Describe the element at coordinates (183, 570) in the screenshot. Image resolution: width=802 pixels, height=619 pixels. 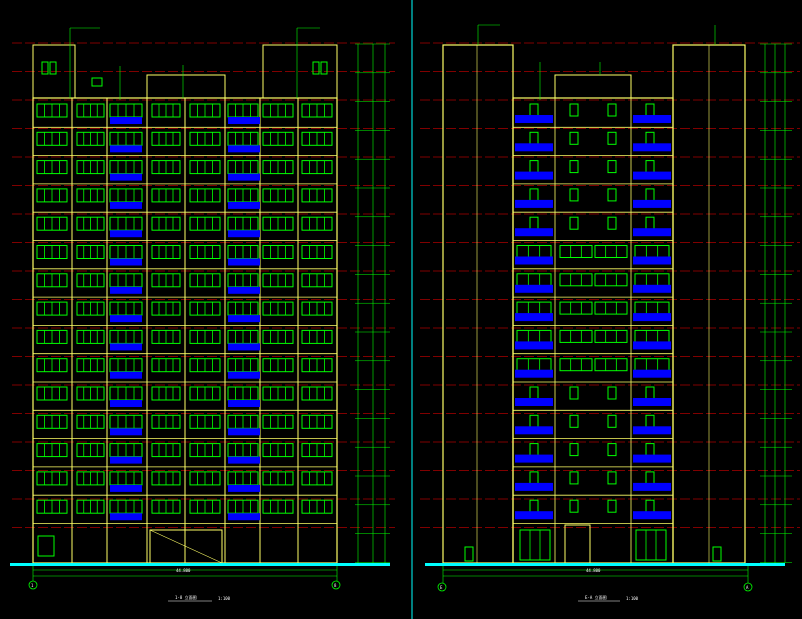
I see `front-total-dimension: 44.800` at that location.